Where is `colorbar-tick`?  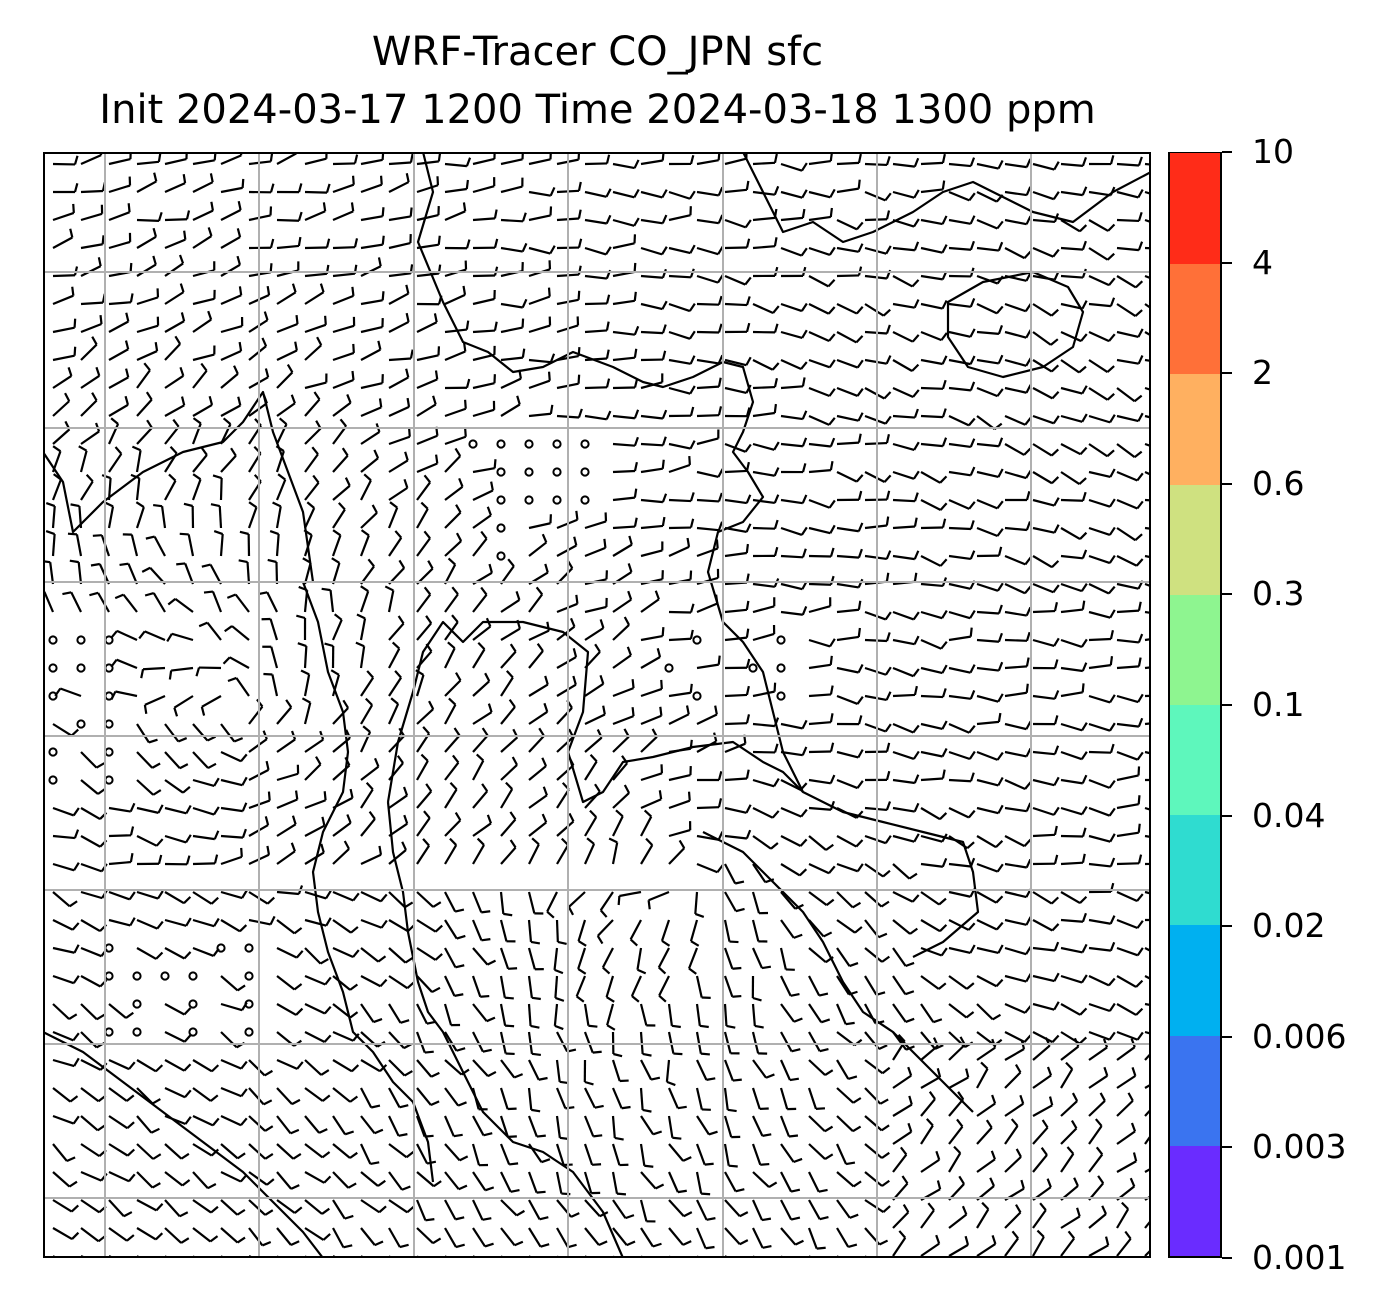 colorbar-tick is located at coordinates (1227, 815).